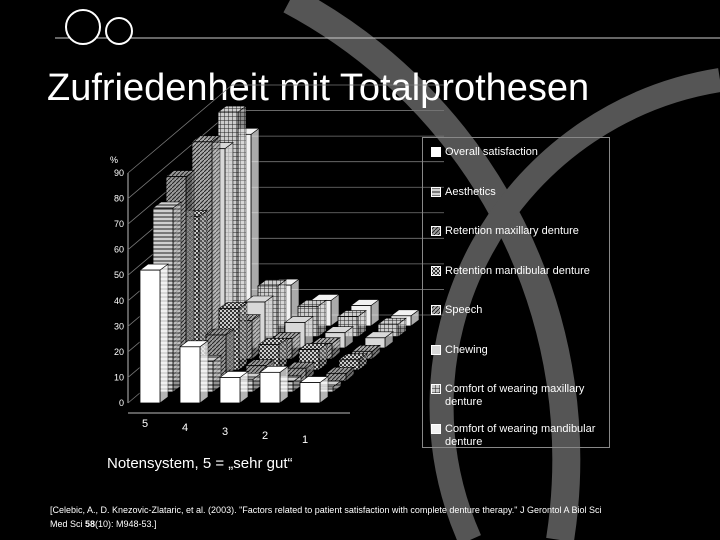 The image size is (720, 540). Describe the element at coordinates (285, 129) in the screenshot. I see `grid-line` at that location.